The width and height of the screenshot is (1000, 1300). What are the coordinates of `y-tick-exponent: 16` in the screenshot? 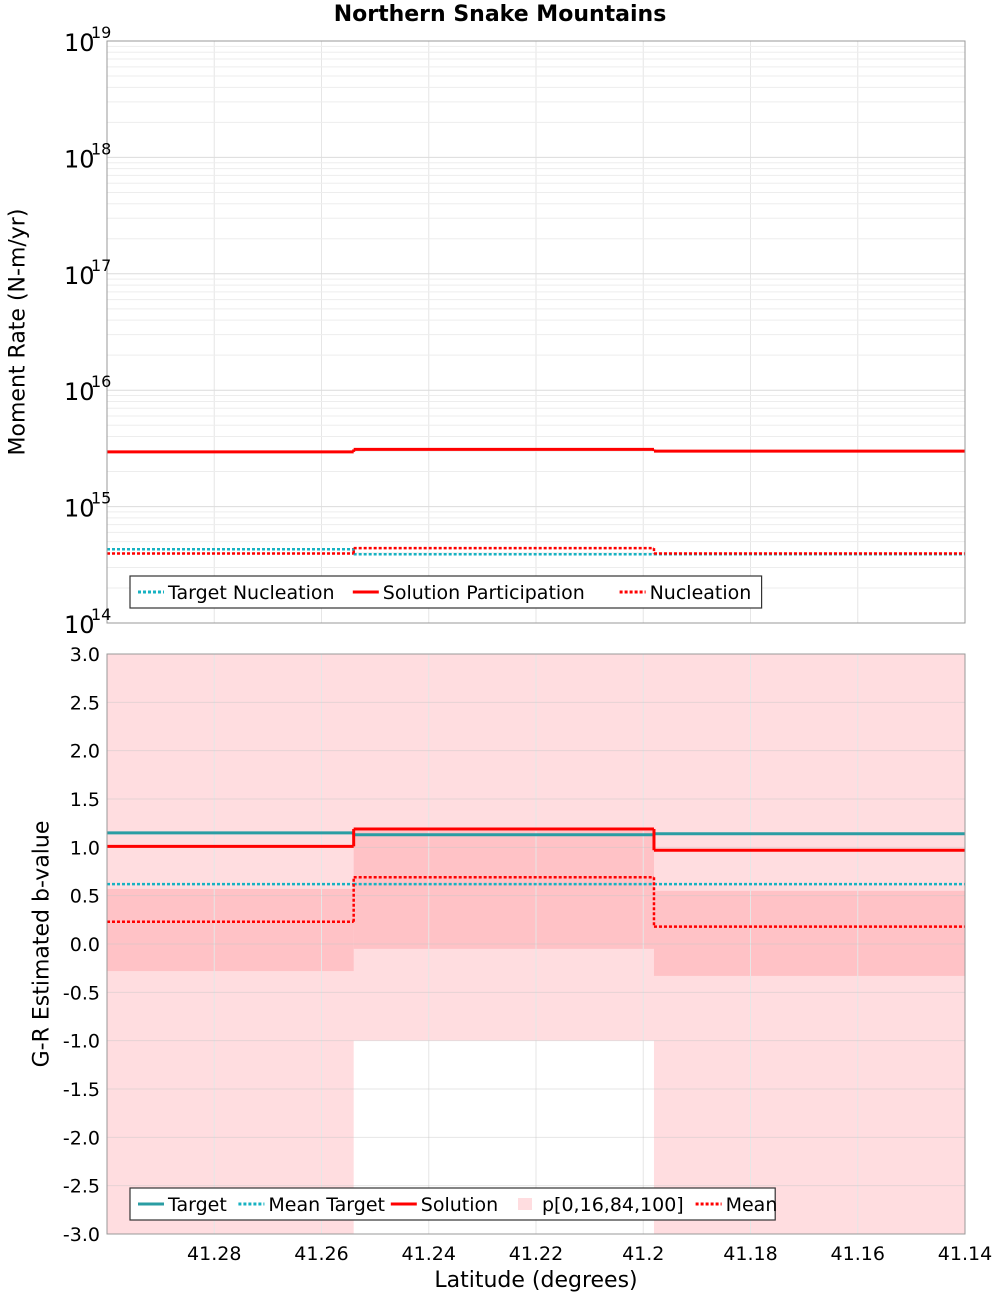 It's located at (101, 381).